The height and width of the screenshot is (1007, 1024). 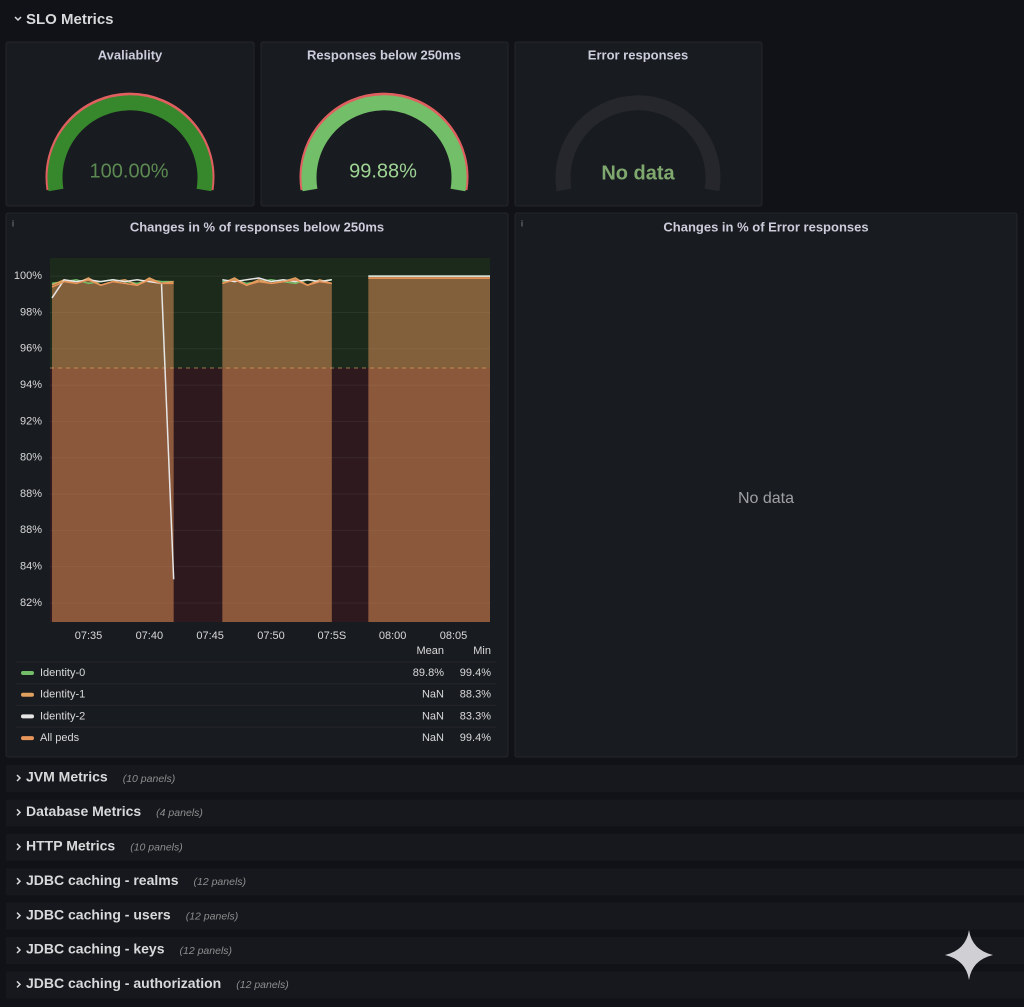 What do you see at coordinates (62, 716) in the screenshot?
I see `legend-name: Identity-2` at bounding box center [62, 716].